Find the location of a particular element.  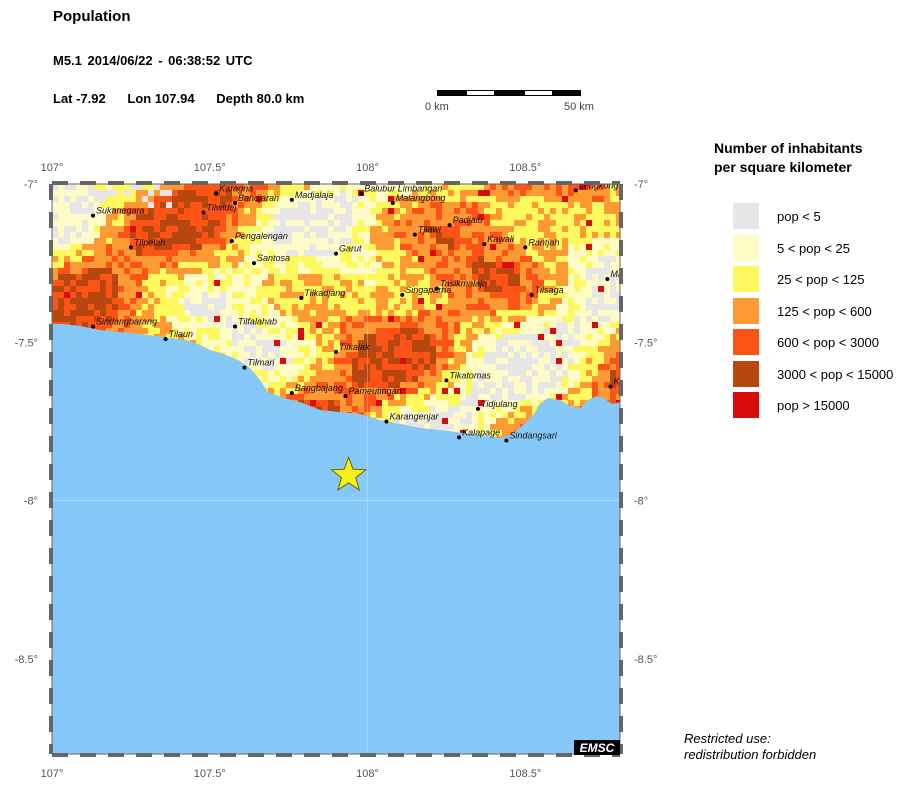

place-marker: Karagna is located at coordinates (233, 190).